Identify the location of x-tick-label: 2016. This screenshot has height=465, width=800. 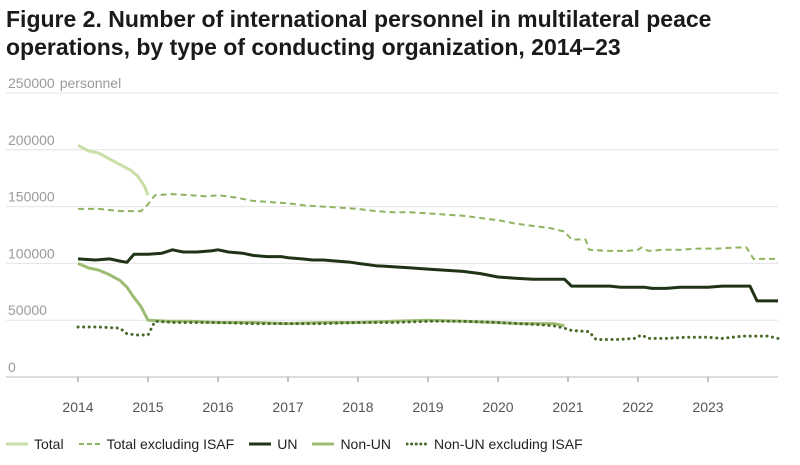
(217, 407).